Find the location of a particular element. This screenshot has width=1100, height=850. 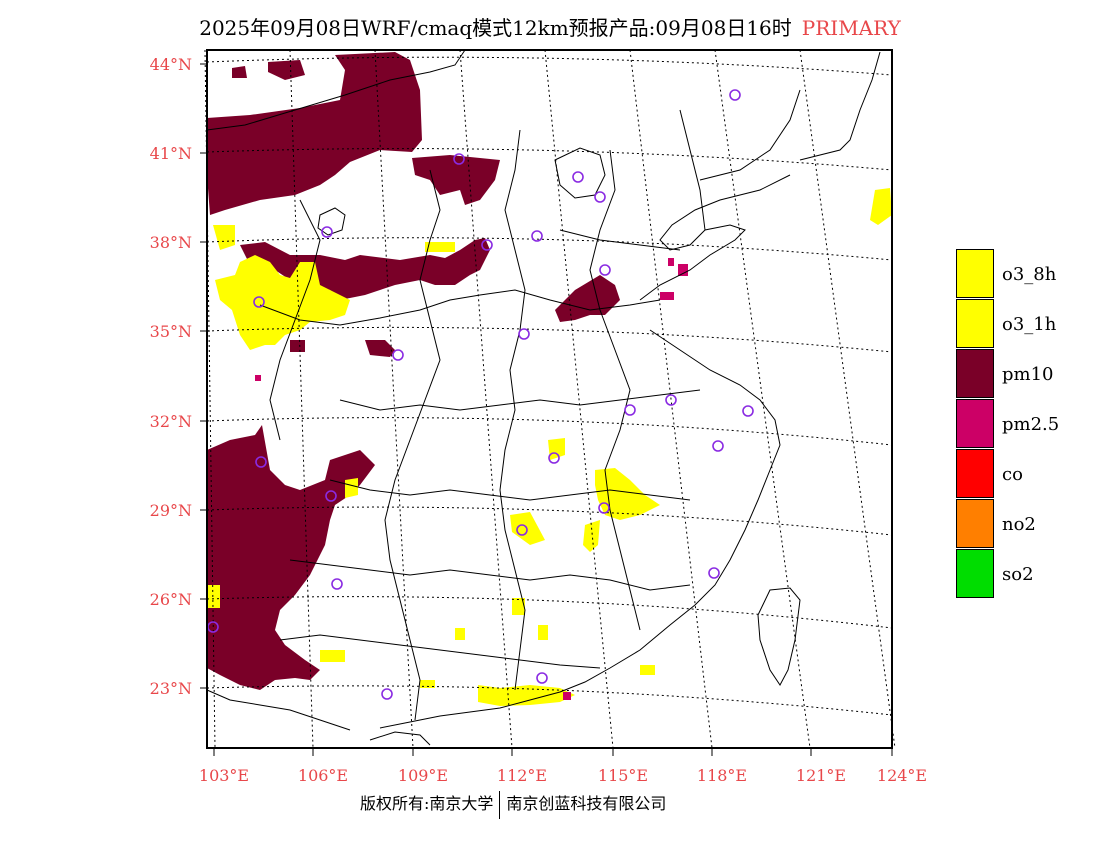

lon-label-121: 121°E is located at coordinates (821, 775).